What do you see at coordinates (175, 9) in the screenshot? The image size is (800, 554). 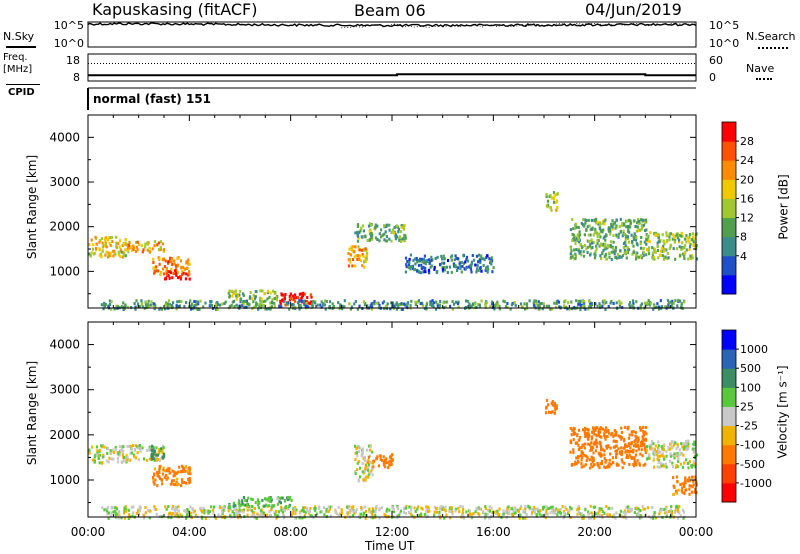 I see `station-title: Kapuskasing (fitACF)` at bounding box center [175, 9].